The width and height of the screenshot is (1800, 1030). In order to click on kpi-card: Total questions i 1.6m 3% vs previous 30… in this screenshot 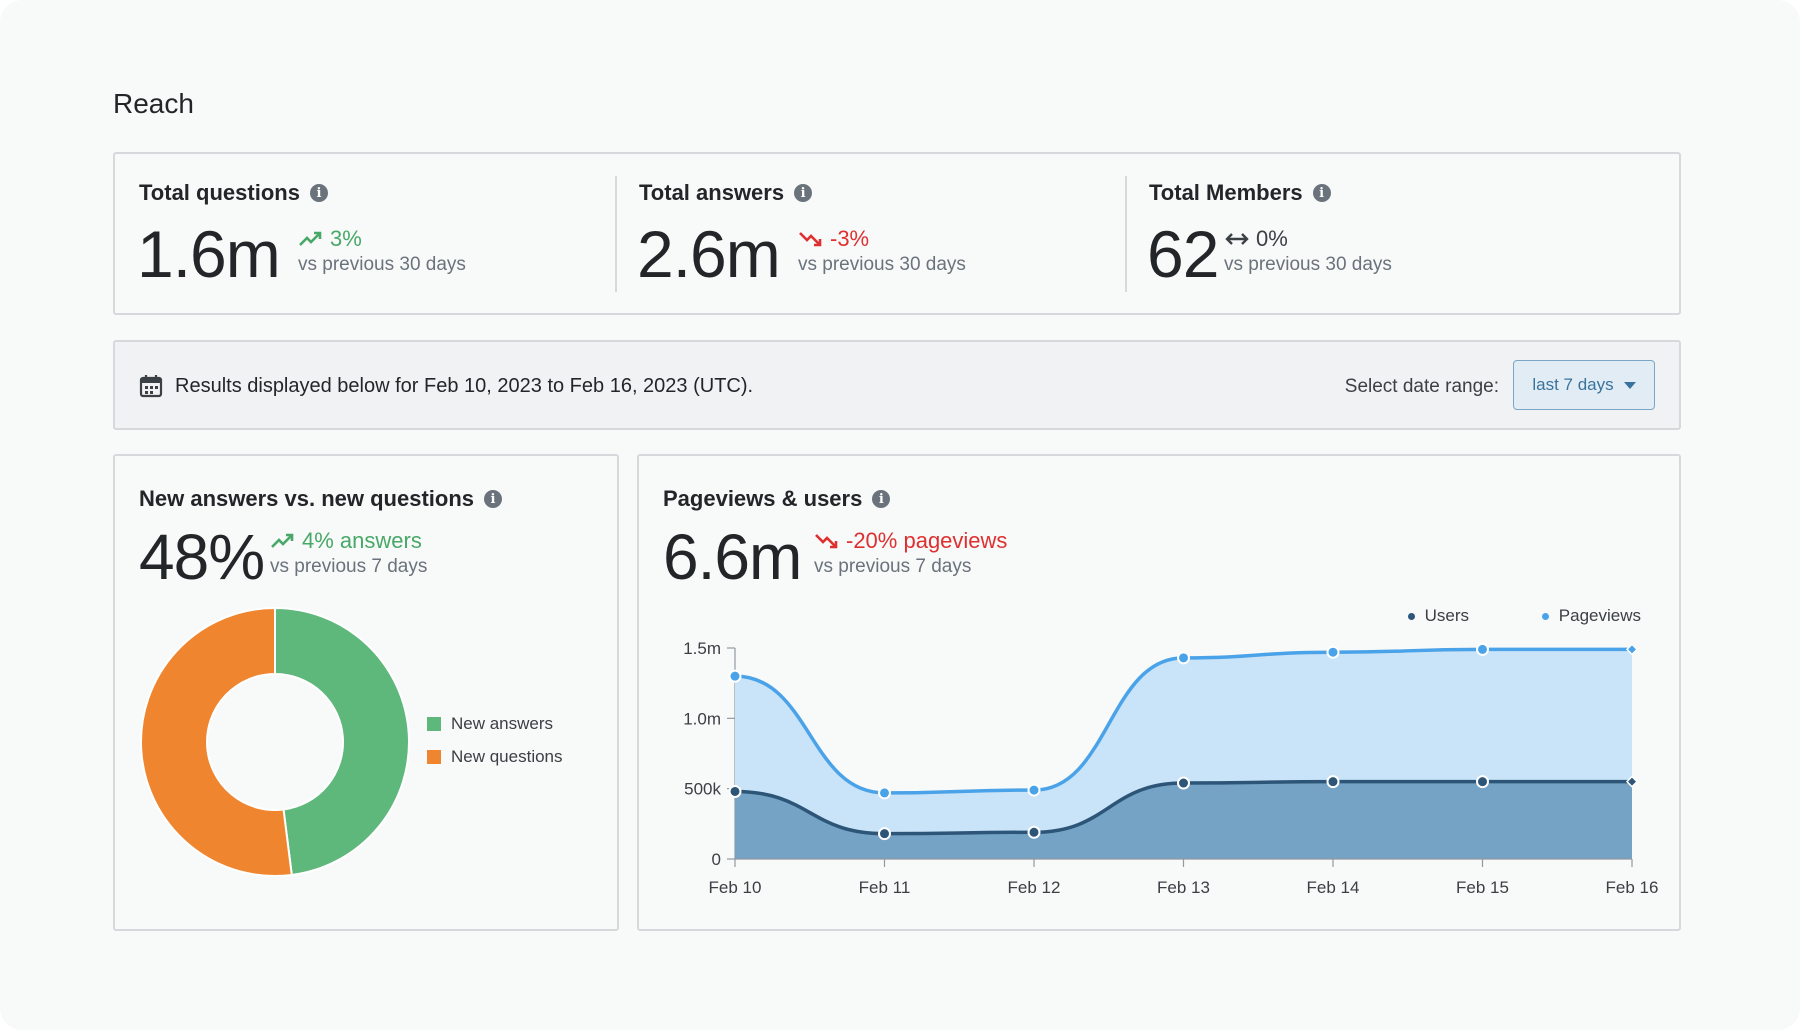, I will do `click(897, 233)`.